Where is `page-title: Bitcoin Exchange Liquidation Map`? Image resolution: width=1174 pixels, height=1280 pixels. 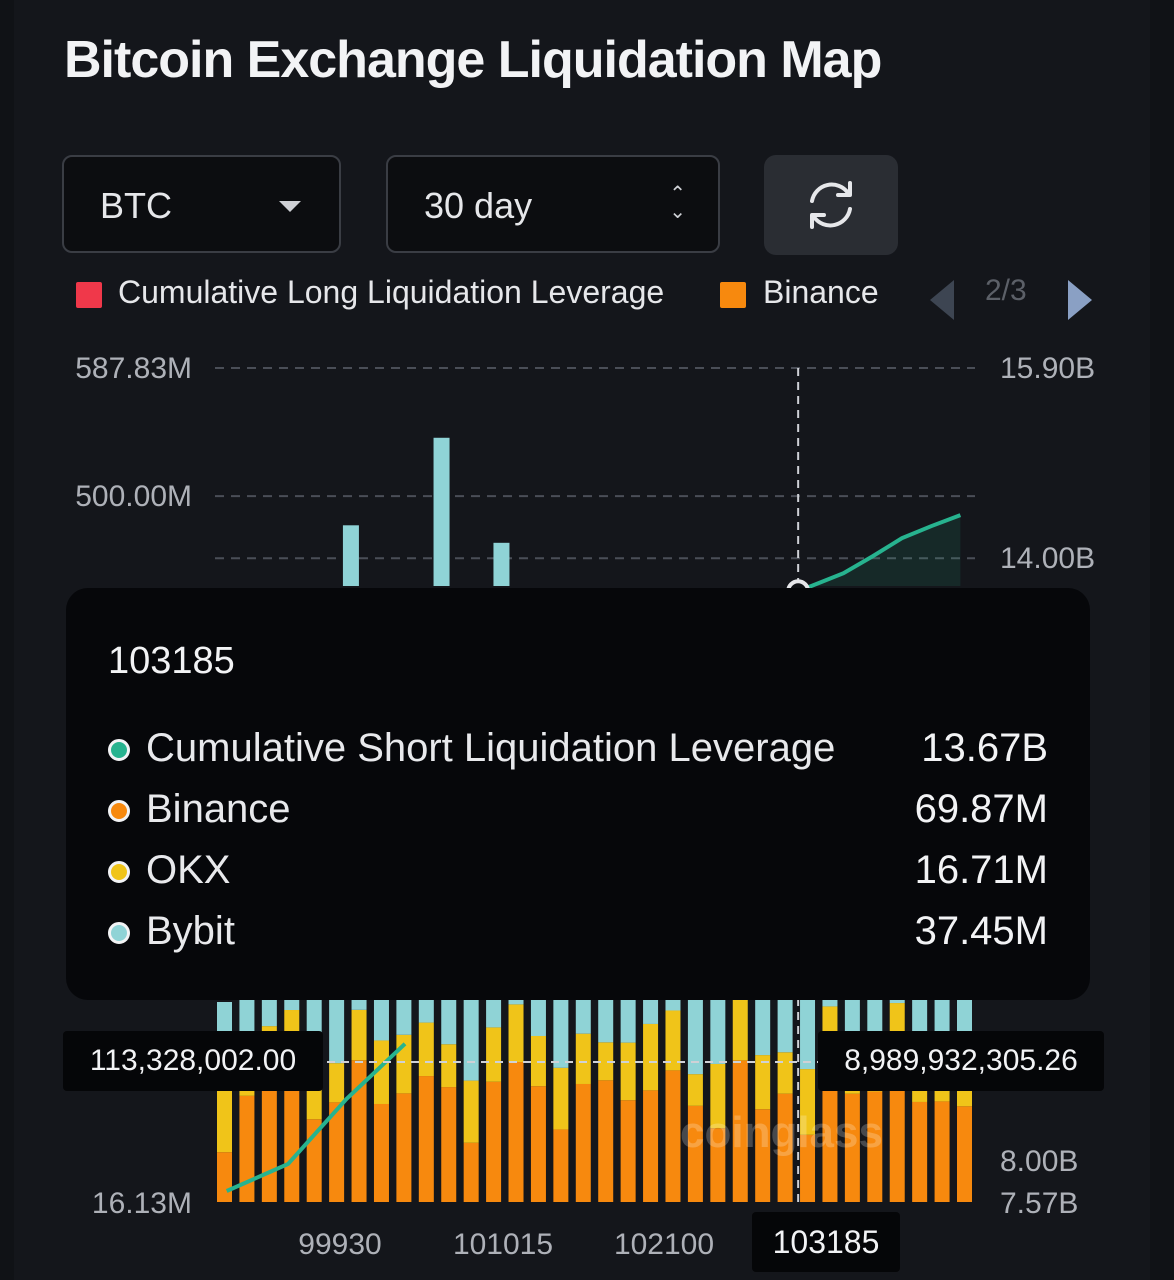 page-title: Bitcoin Exchange Liquidation Map is located at coordinates (473, 60).